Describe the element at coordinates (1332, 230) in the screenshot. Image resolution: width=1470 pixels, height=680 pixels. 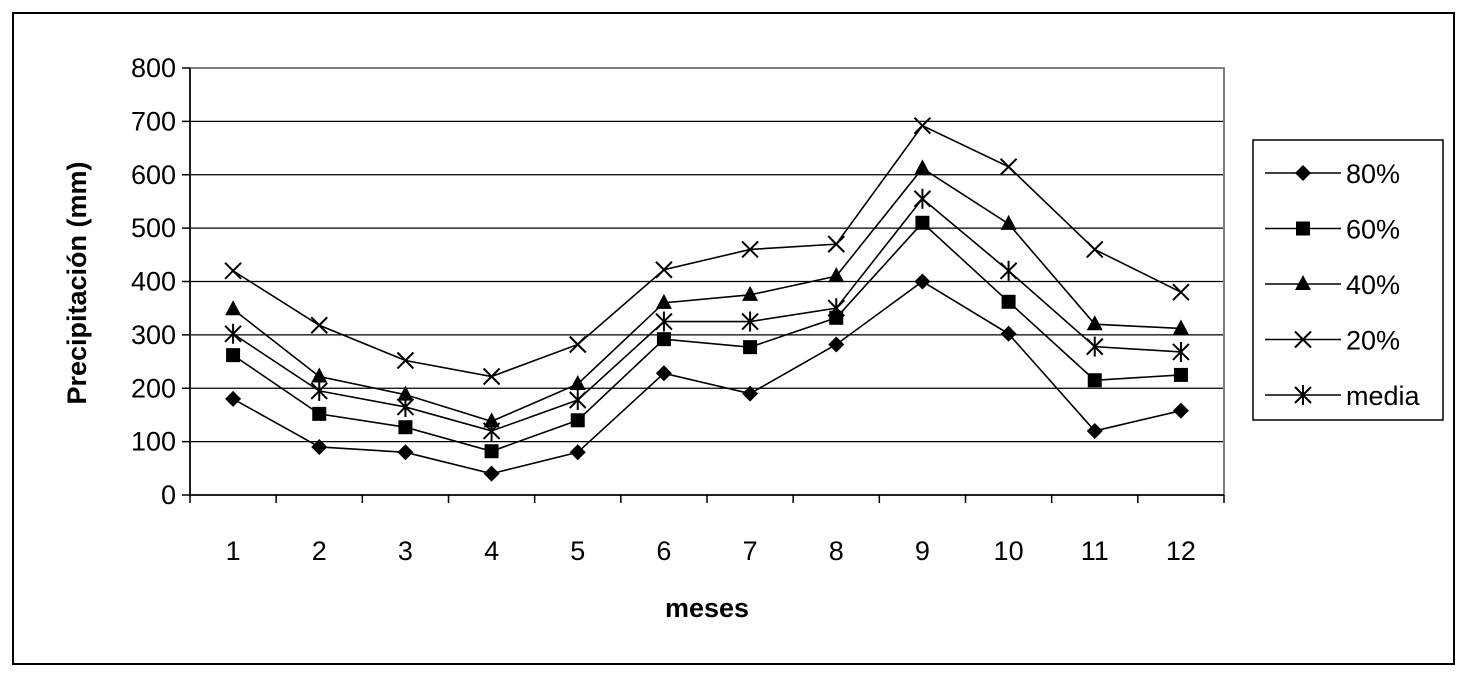
I see `legend-item-60pct: 60%` at that location.